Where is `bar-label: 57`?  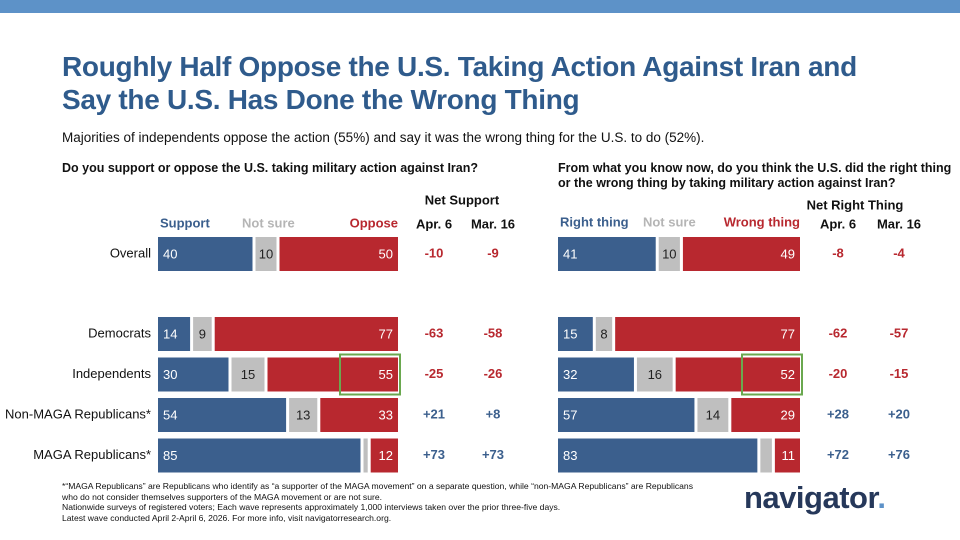
bar-label: 57 is located at coordinates (570, 414).